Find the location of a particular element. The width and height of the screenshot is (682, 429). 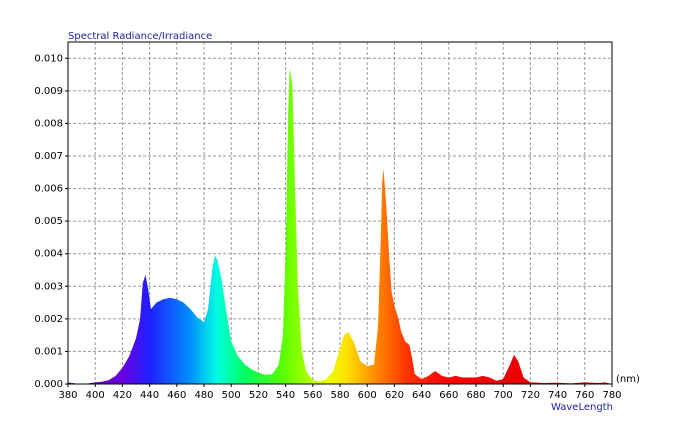

x-tick-label: 700 is located at coordinates (503, 395).